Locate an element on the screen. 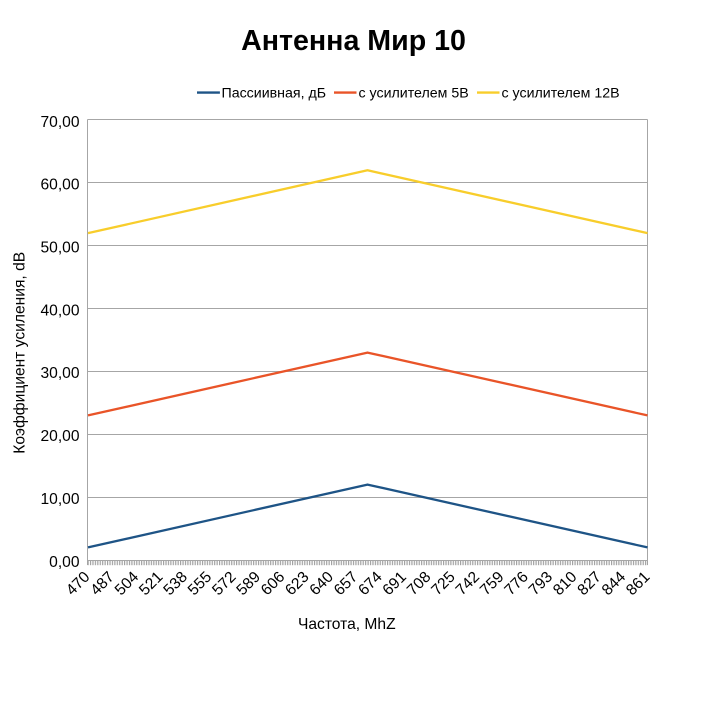 The width and height of the screenshot is (707, 707). svg-text: 70,00 is located at coordinates (59, 122).